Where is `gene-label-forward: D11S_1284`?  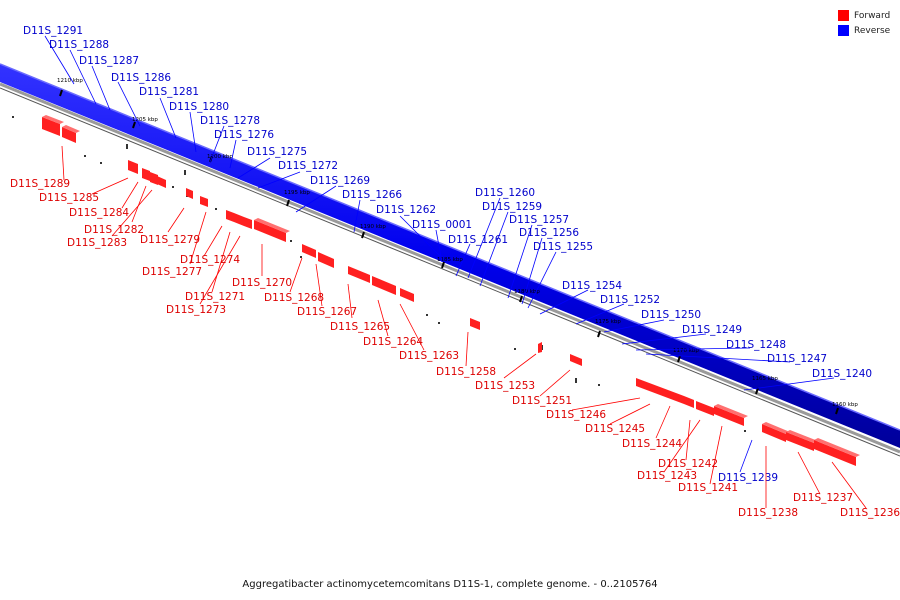
gene-label-forward: D11S_1284 is located at coordinates (99, 213).